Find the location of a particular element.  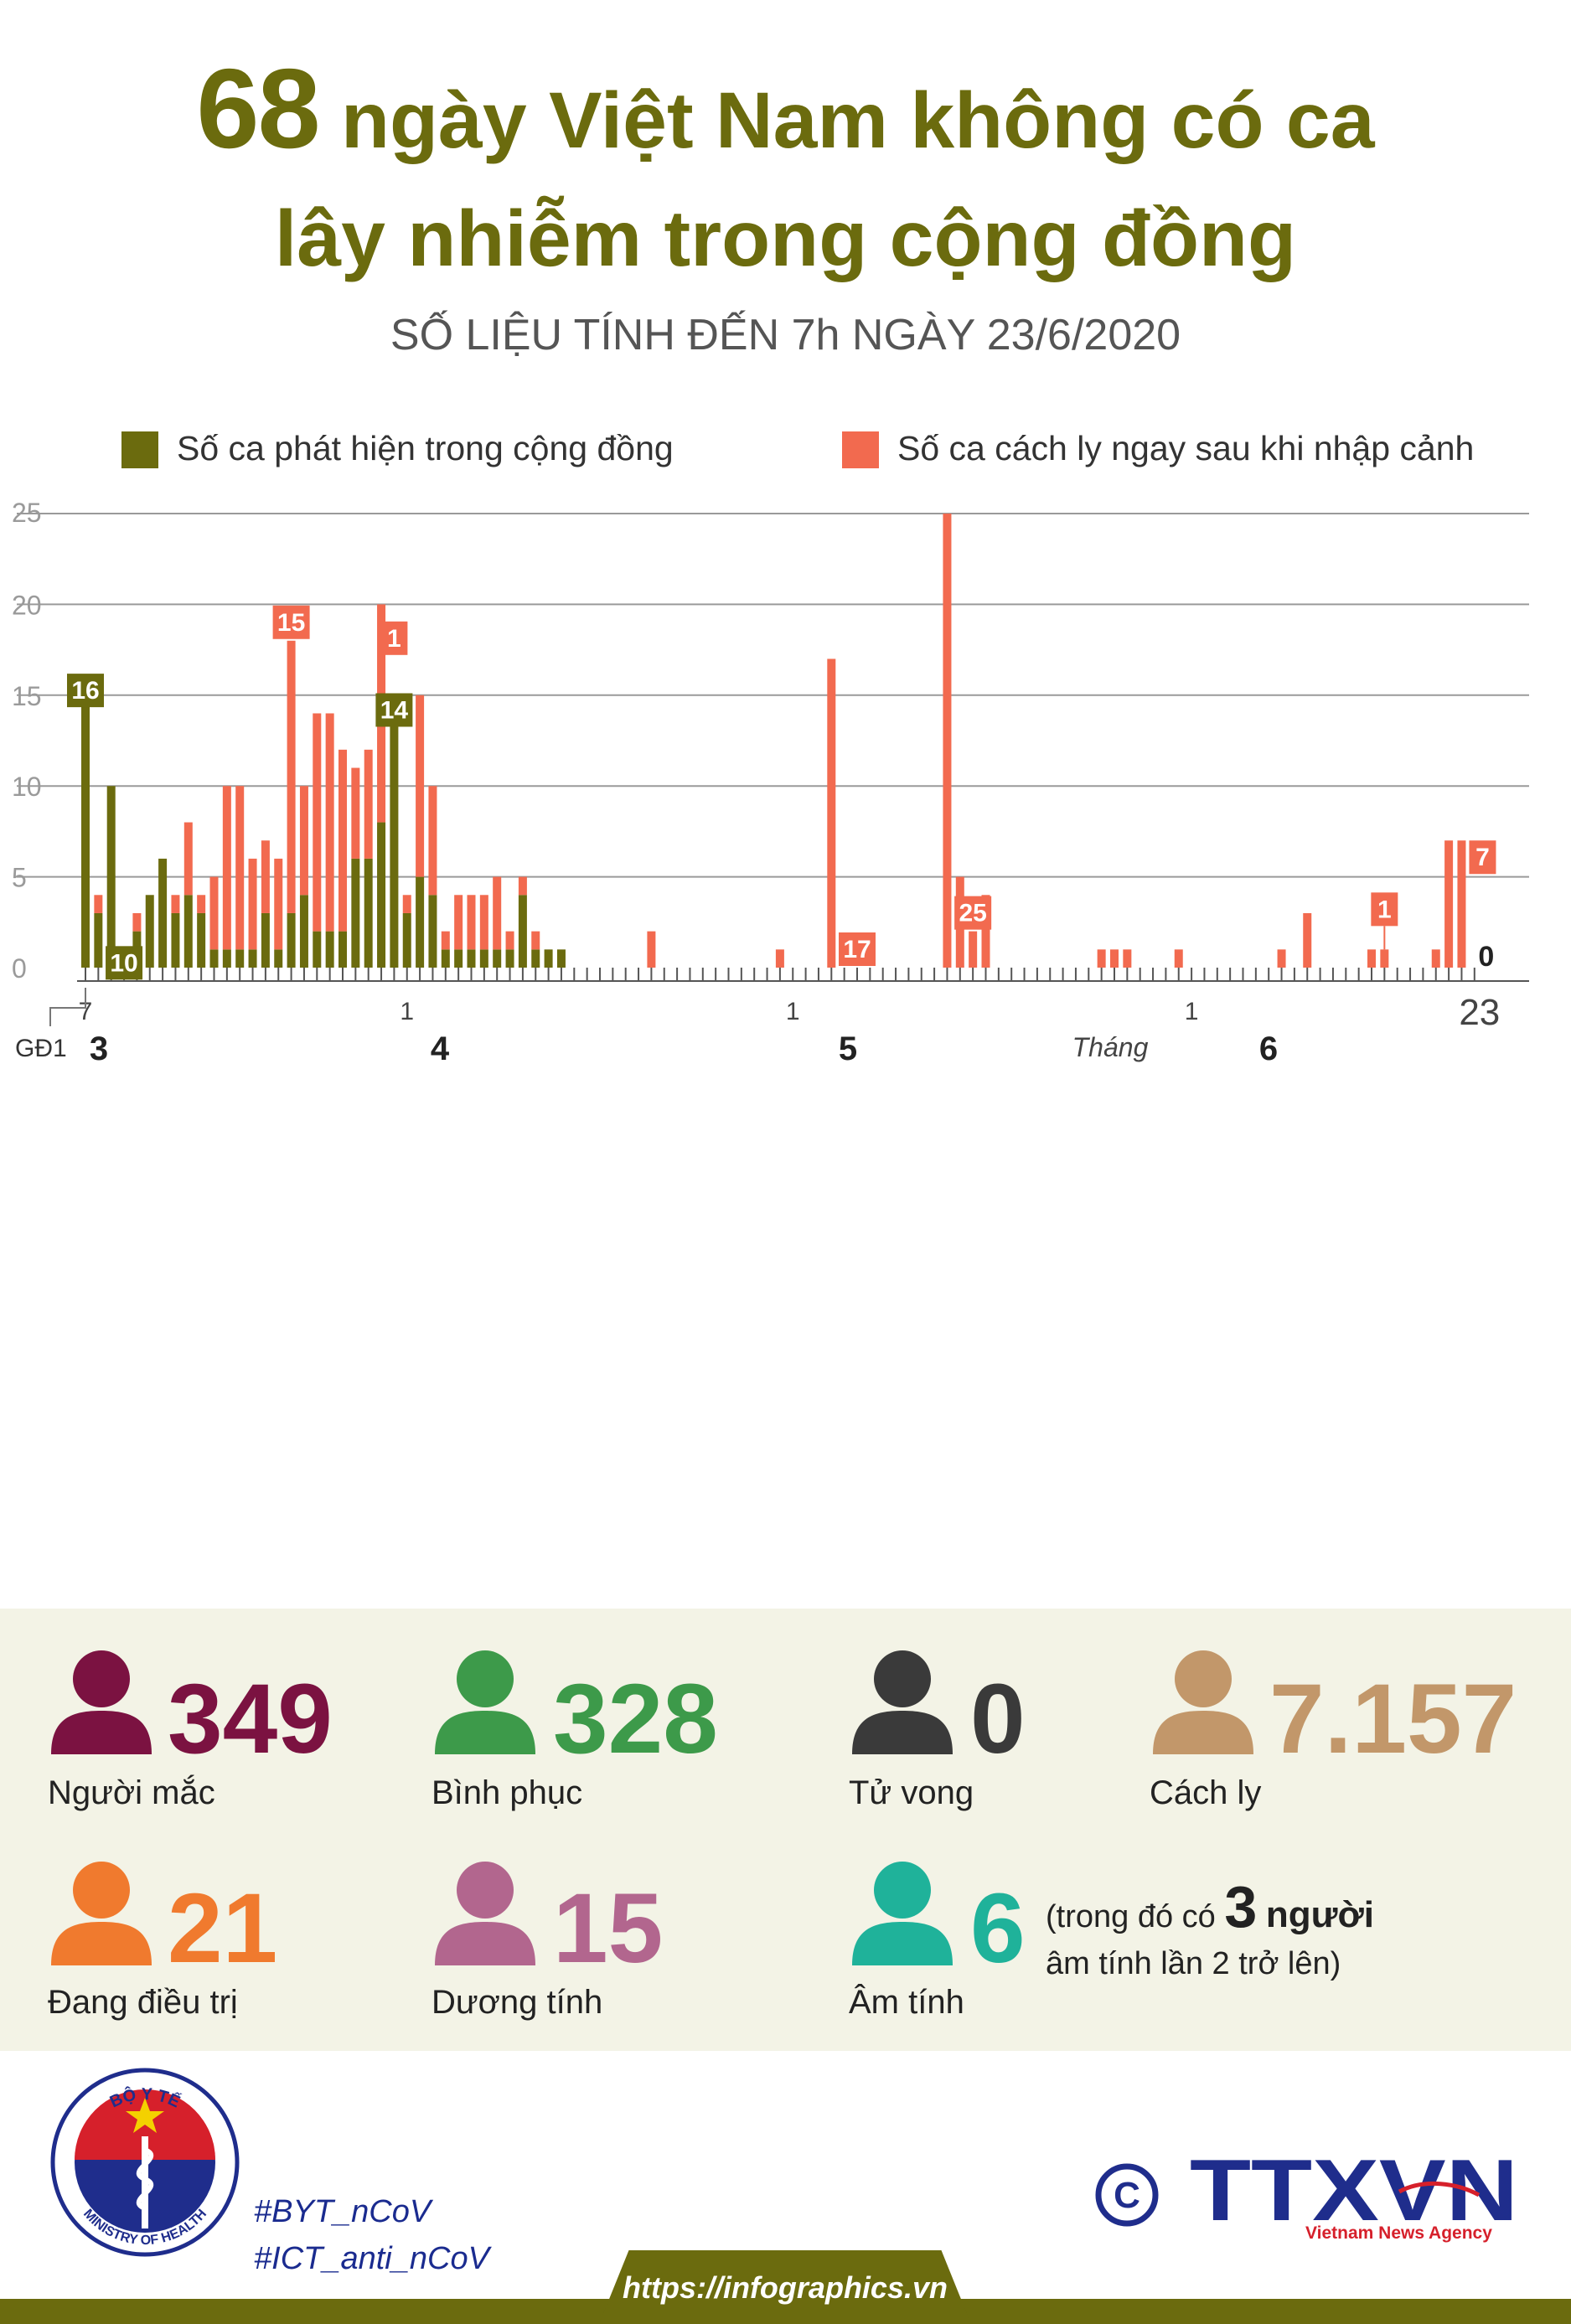

data-label: 16 is located at coordinates (85, 691).